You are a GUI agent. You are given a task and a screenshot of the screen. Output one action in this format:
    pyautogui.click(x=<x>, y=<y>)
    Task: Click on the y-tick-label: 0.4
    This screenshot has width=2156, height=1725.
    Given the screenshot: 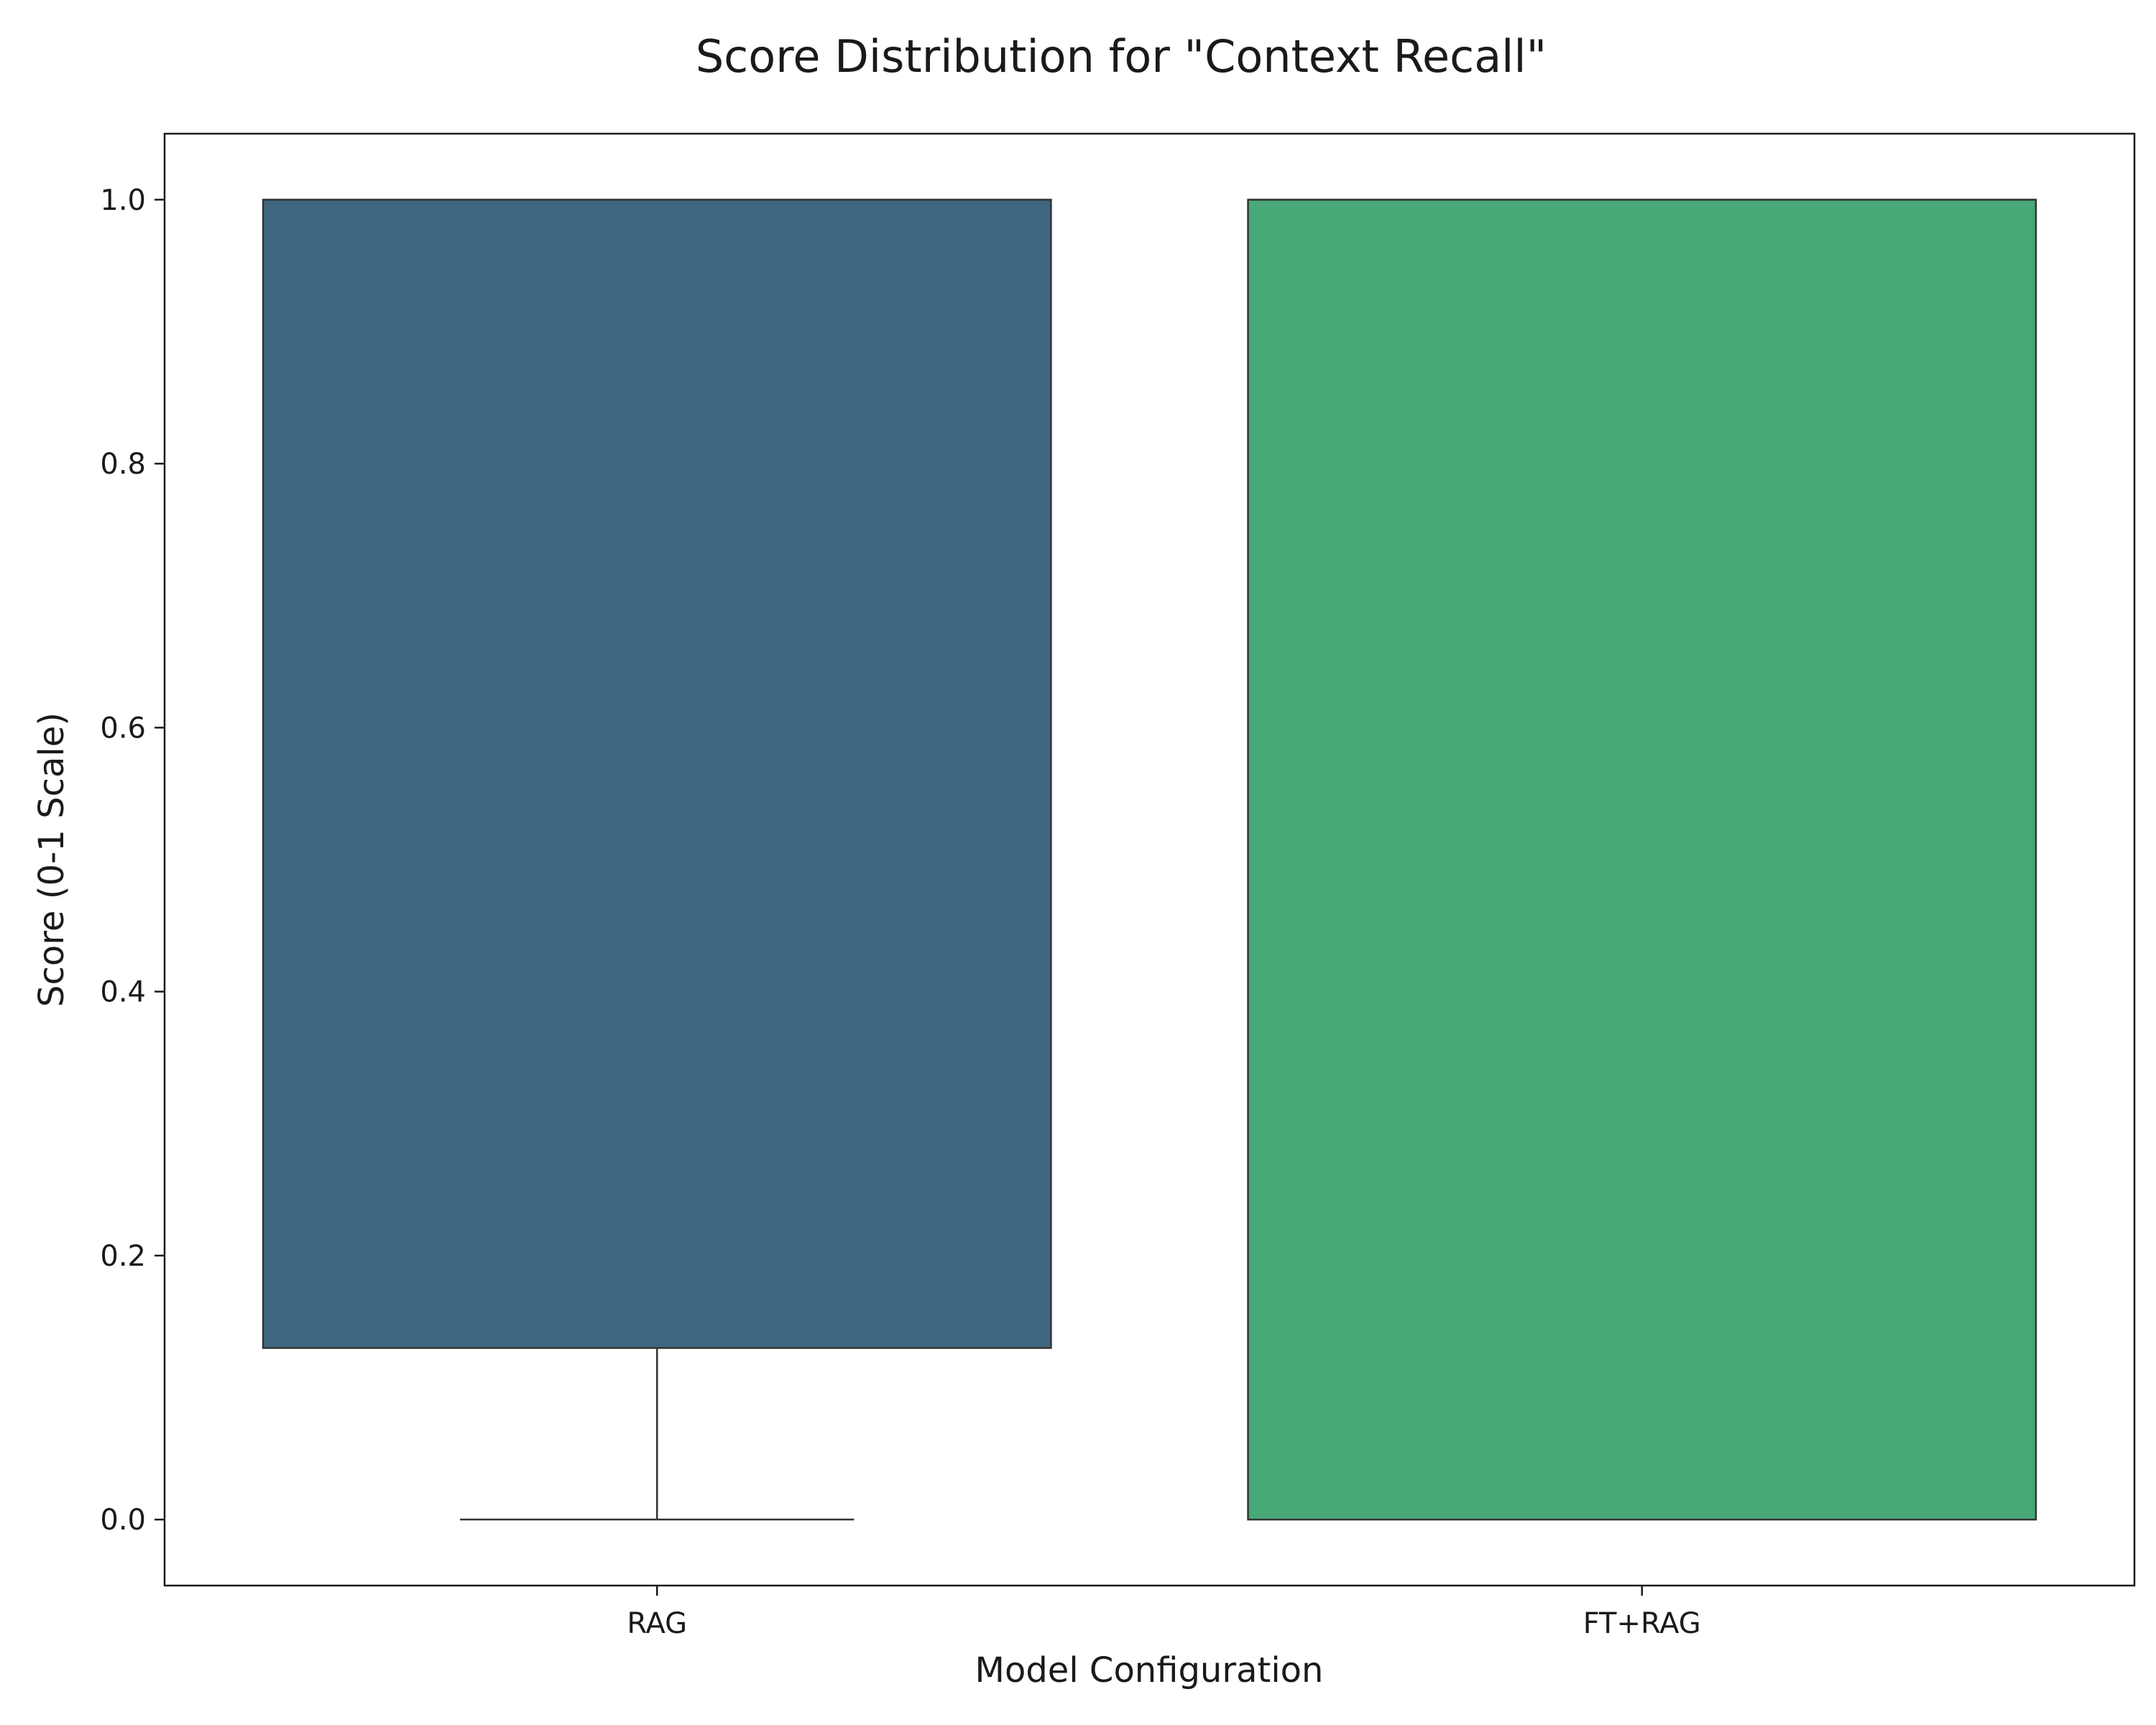 What is the action you would take?
    pyautogui.click(x=123, y=992)
    